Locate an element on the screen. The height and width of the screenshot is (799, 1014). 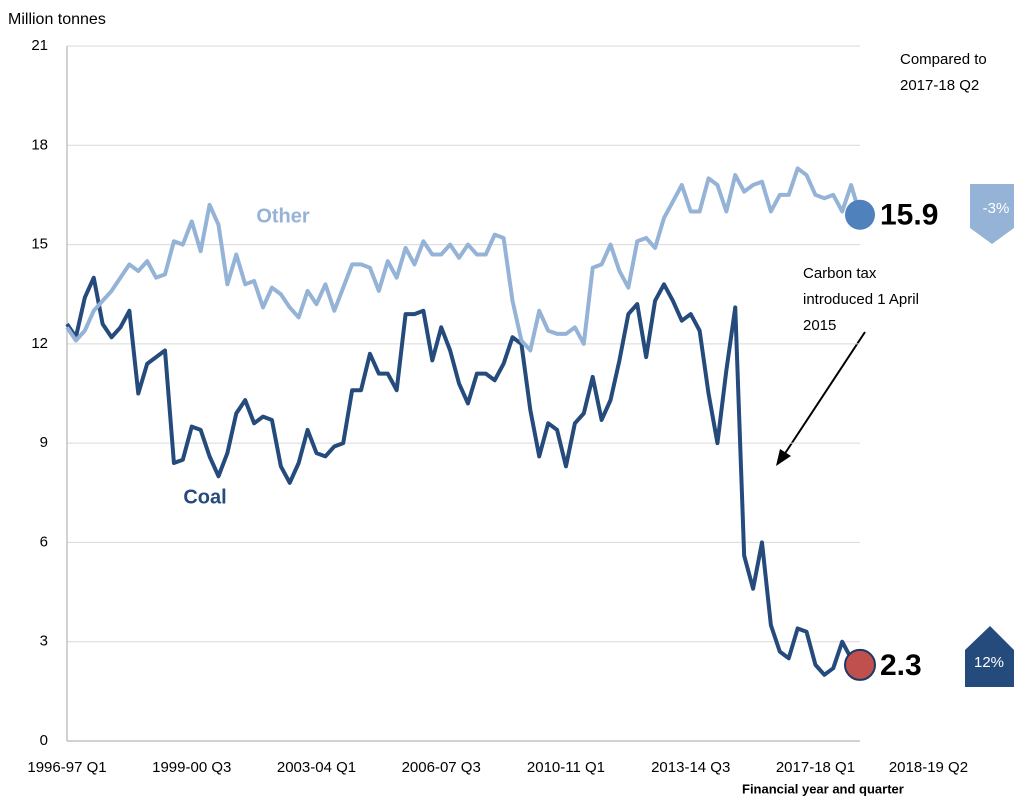
y-tick-label: 12 is located at coordinates (39, 343).